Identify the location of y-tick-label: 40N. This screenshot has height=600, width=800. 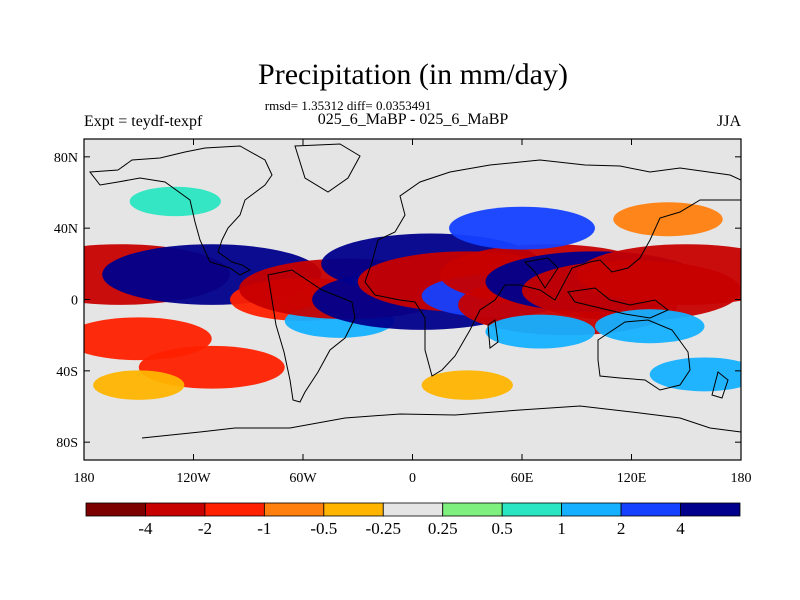
(66, 229).